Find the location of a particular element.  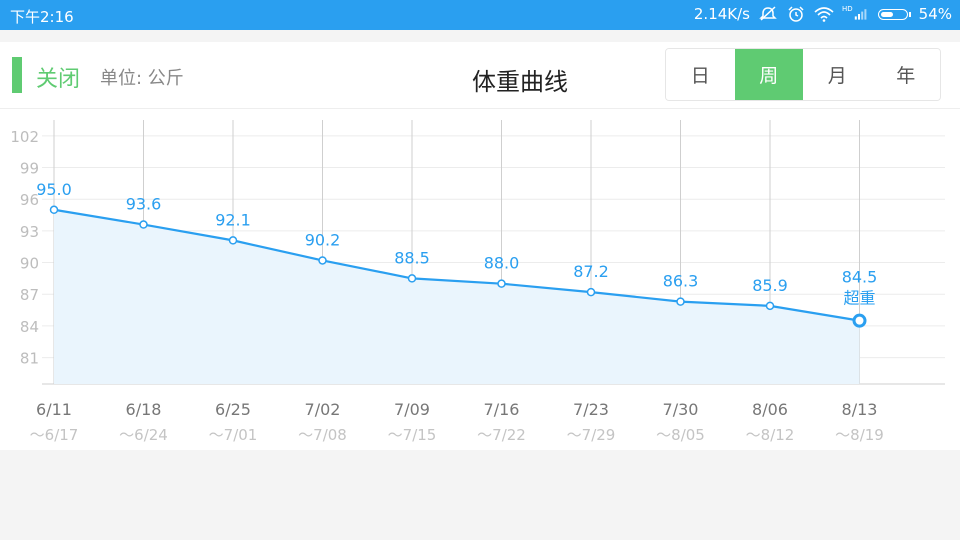

close-button: 关闭 is located at coordinates (58, 79).